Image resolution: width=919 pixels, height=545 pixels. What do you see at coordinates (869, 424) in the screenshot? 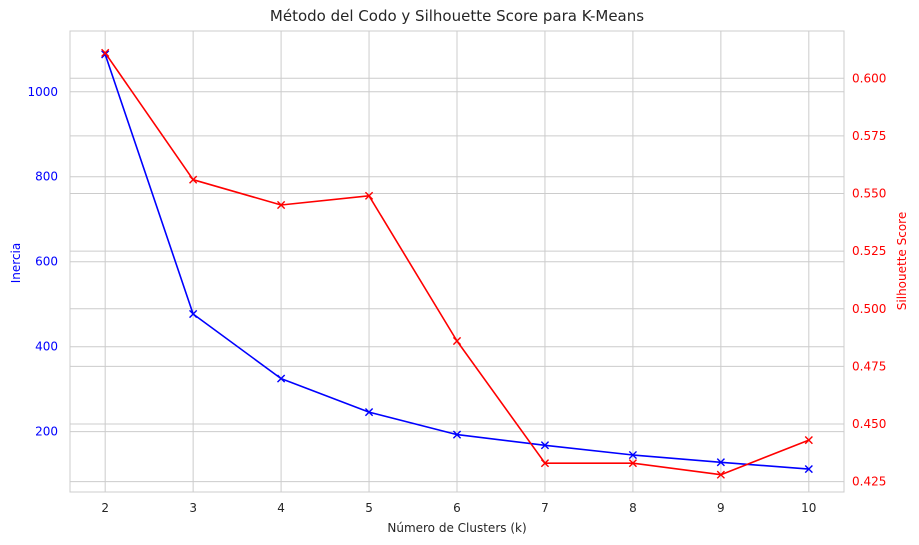
I see `y-tick-label-right: 0.450` at bounding box center [869, 424].